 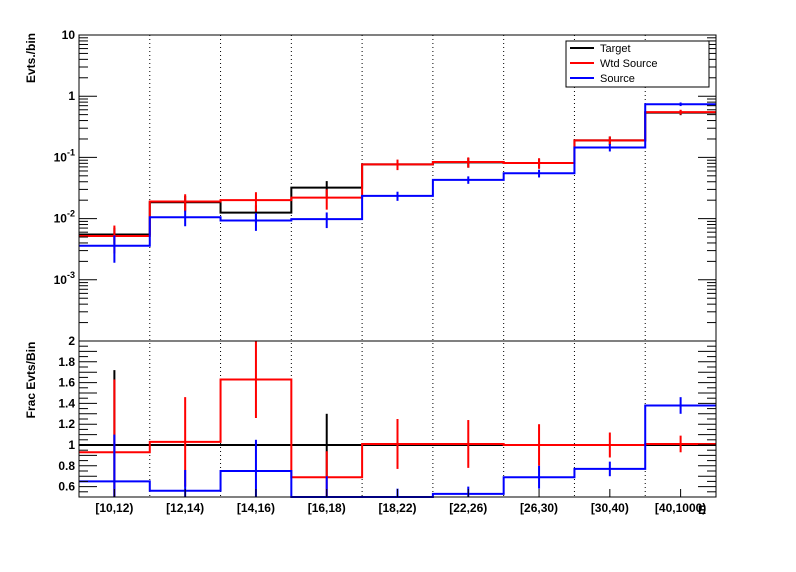 What do you see at coordinates (66, 424) in the screenshot?
I see `bottom-y-tick-label-3: 1.2` at bounding box center [66, 424].